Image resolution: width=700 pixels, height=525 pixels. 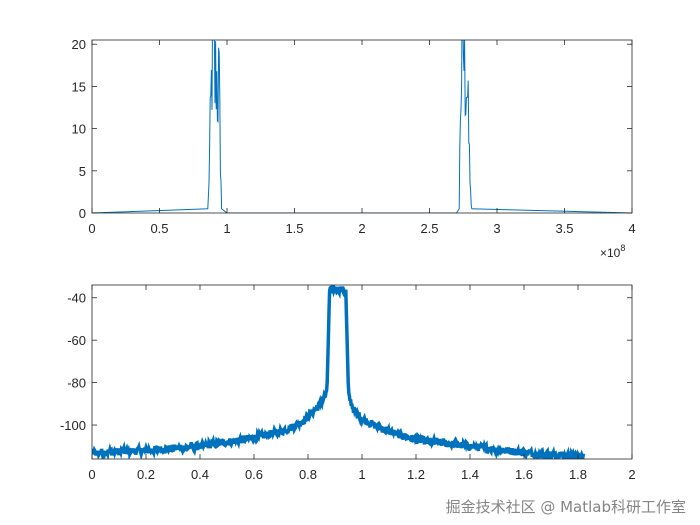 What do you see at coordinates (631, 228) in the screenshot?
I see `x-tick-label: 4` at bounding box center [631, 228].